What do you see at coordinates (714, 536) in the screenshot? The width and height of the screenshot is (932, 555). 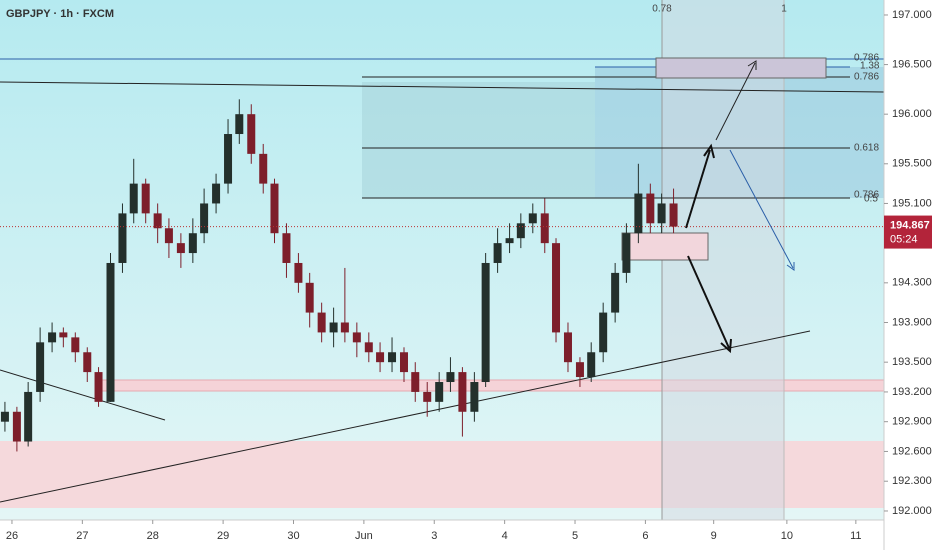 I see `x-tick-label: 9` at bounding box center [714, 536].